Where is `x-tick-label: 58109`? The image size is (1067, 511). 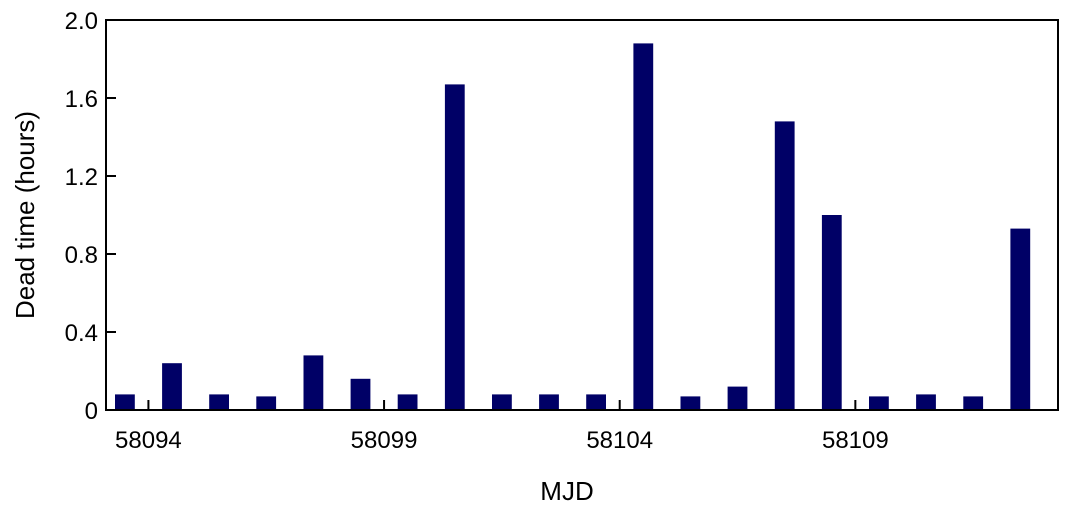
x-tick-label: 58109 is located at coordinates (855, 440).